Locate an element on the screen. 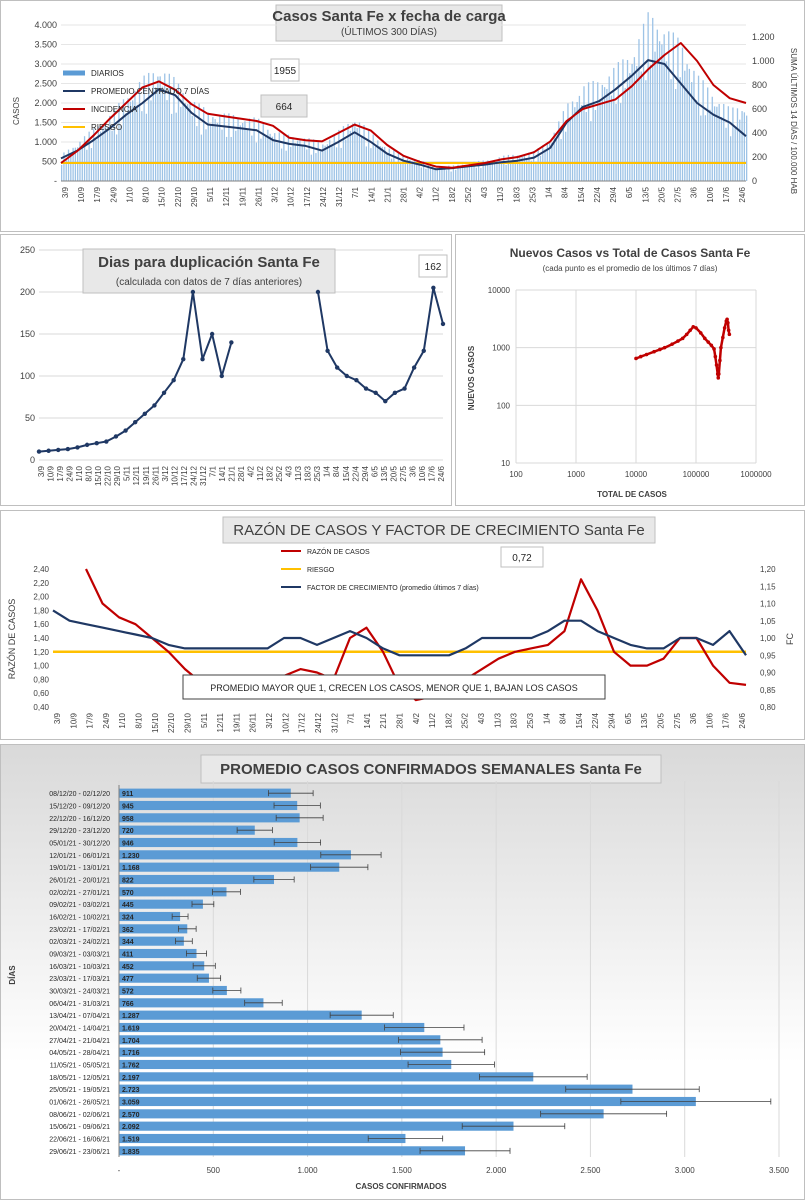  bar-value-13: 411 is located at coordinates (127, 955).